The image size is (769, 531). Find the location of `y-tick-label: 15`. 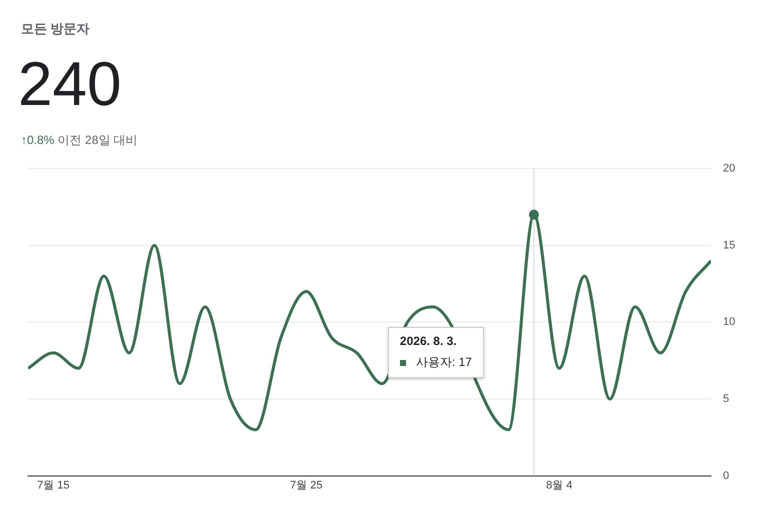

y-tick-label: 15 is located at coordinates (729, 245).